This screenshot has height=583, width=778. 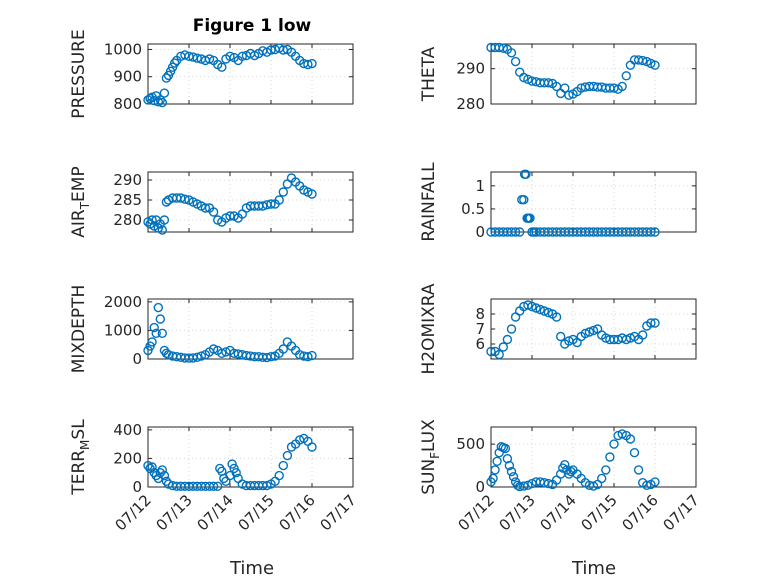 I want to click on y-axis-label: PRESSURE, so click(x=79, y=73).